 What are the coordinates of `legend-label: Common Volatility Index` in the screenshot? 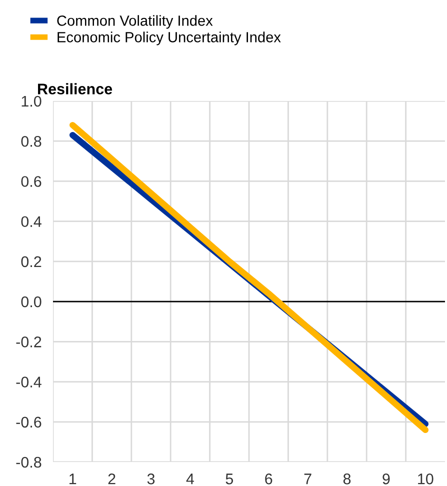 It's located at (135, 22).